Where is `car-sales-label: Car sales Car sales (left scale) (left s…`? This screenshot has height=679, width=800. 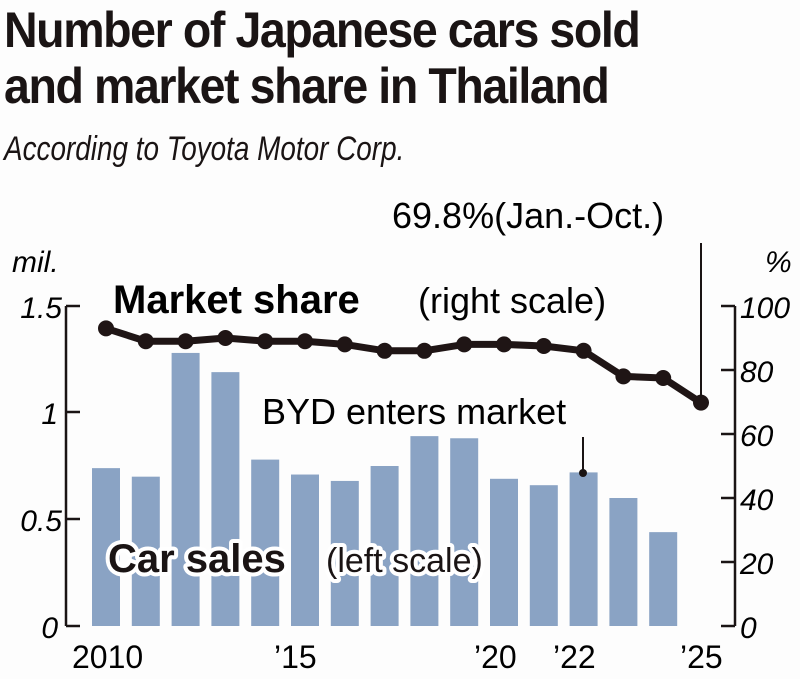
car-sales-label: Car sales Car sales (left scale) (left s… is located at coordinates (295, 559).